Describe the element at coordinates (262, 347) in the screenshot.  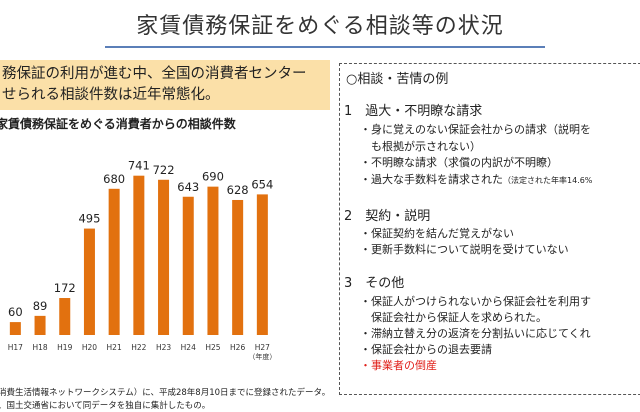
I see `tick-label-H27: H27` at that location.